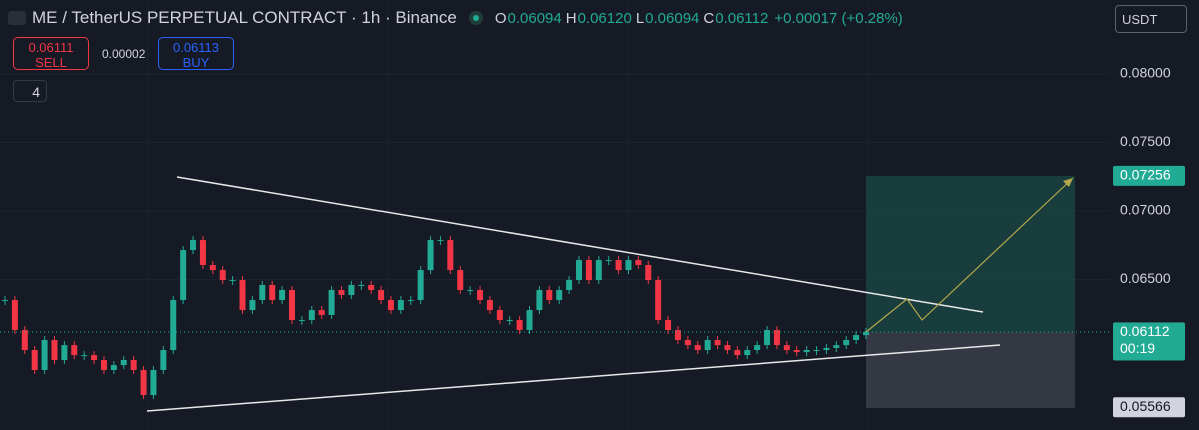 This screenshot has width=1199, height=430. I want to click on projection-arrow, so click(1068, 182).